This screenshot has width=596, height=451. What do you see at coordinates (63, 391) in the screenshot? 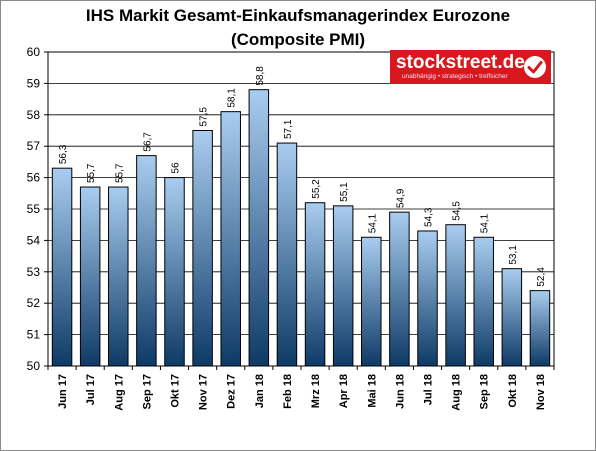
I see `x-tick-label: Jun 17` at bounding box center [63, 391].